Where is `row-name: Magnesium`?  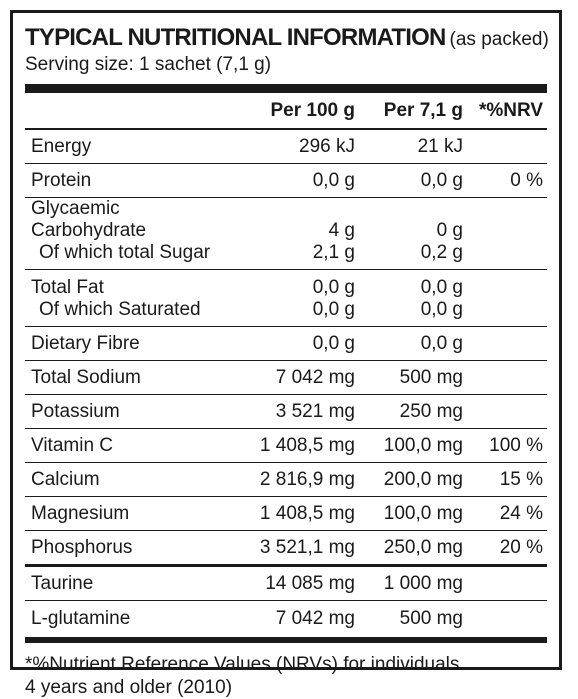 row-name: Magnesium is located at coordinates (80, 513).